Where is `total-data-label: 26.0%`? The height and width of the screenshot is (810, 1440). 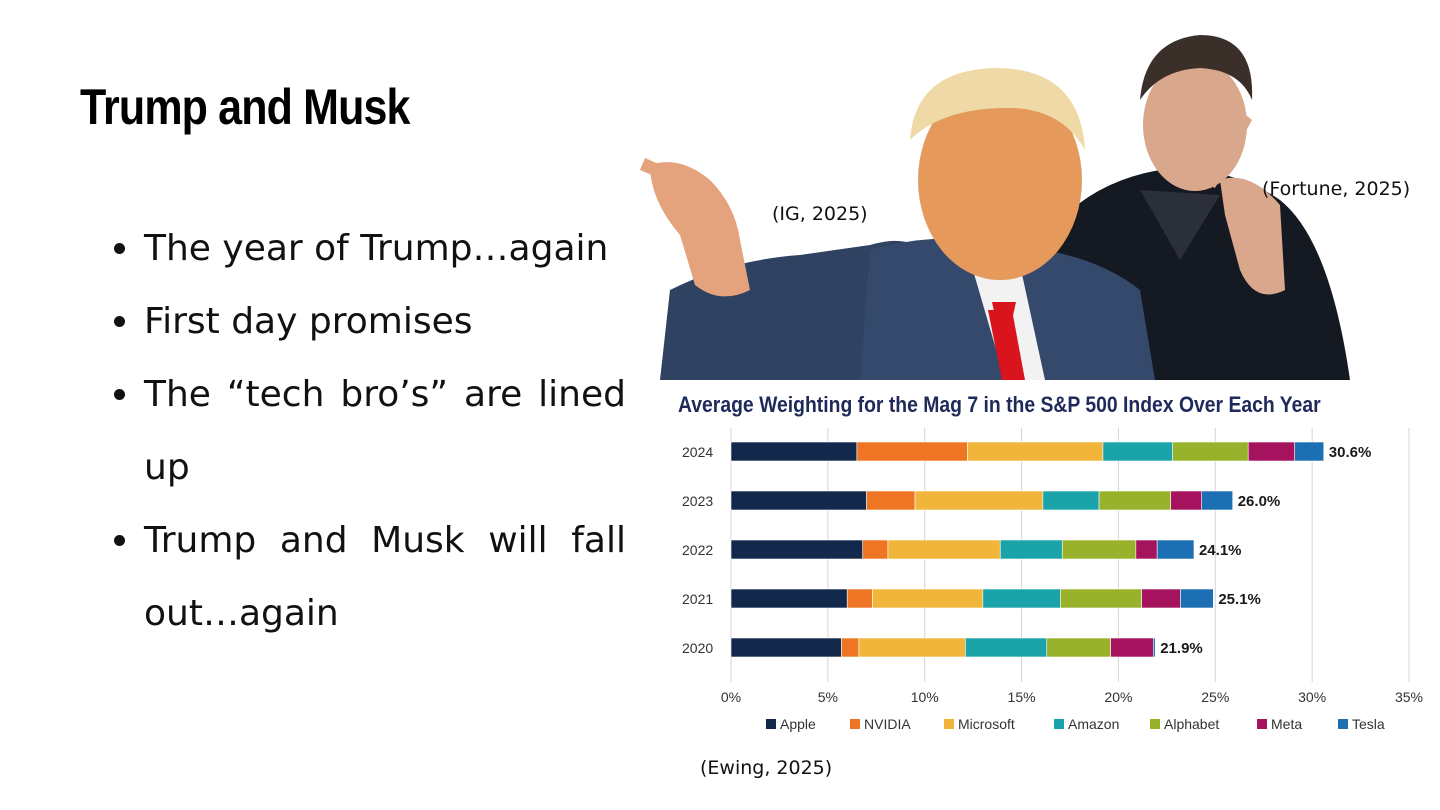 total-data-label: 26.0% is located at coordinates (1259, 501).